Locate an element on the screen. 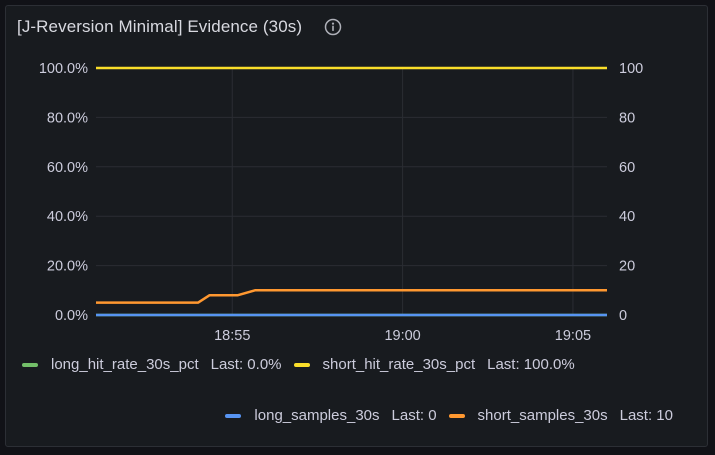 The height and width of the screenshot is (455, 715). legend-series-name: long_hit_rate_30s_pct is located at coordinates (125, 364).